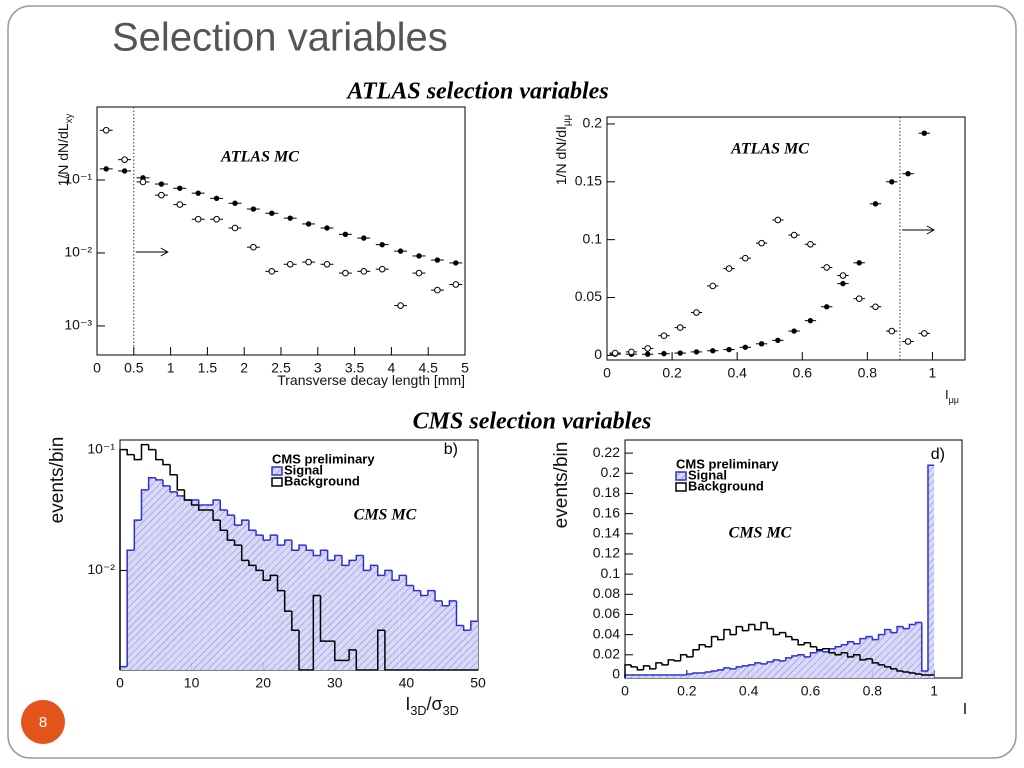 The width and height of the screenshot is (1024, 768). I want to click on y-tick-label: 0.05, so click(588, 296).